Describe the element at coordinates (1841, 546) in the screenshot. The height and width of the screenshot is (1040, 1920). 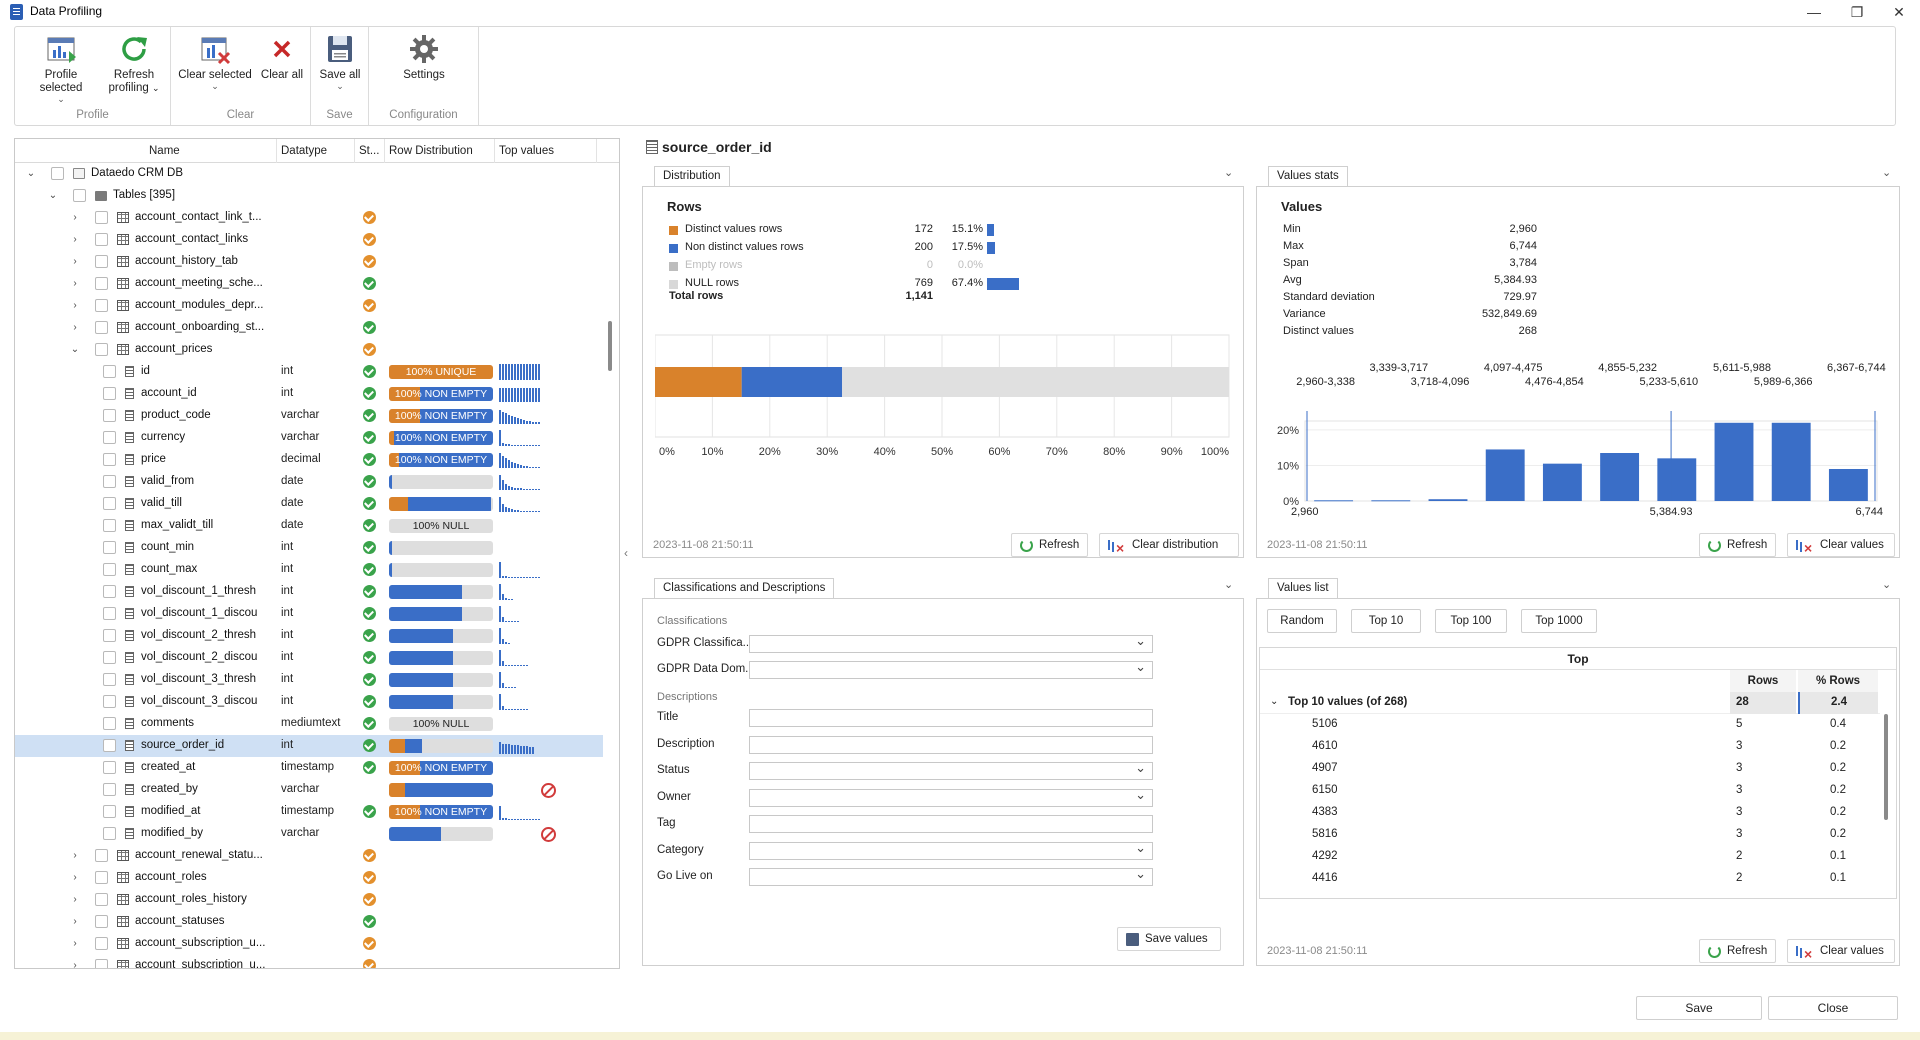
I see `stats-clear-values-button: Clear values` at that location.